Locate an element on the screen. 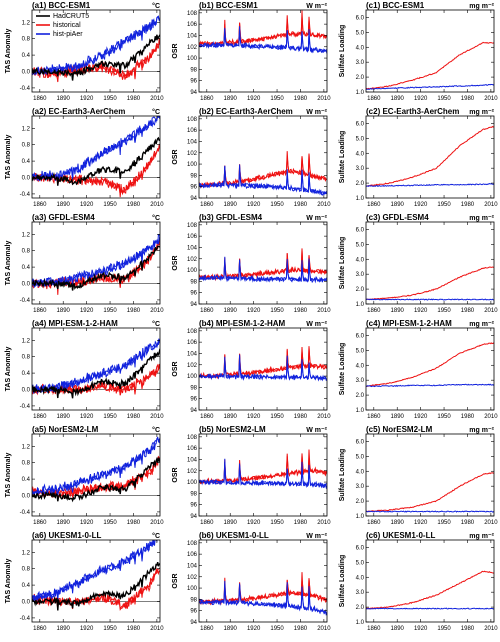  y-tick-label: 2.0 is located at coordinates (360, 78).